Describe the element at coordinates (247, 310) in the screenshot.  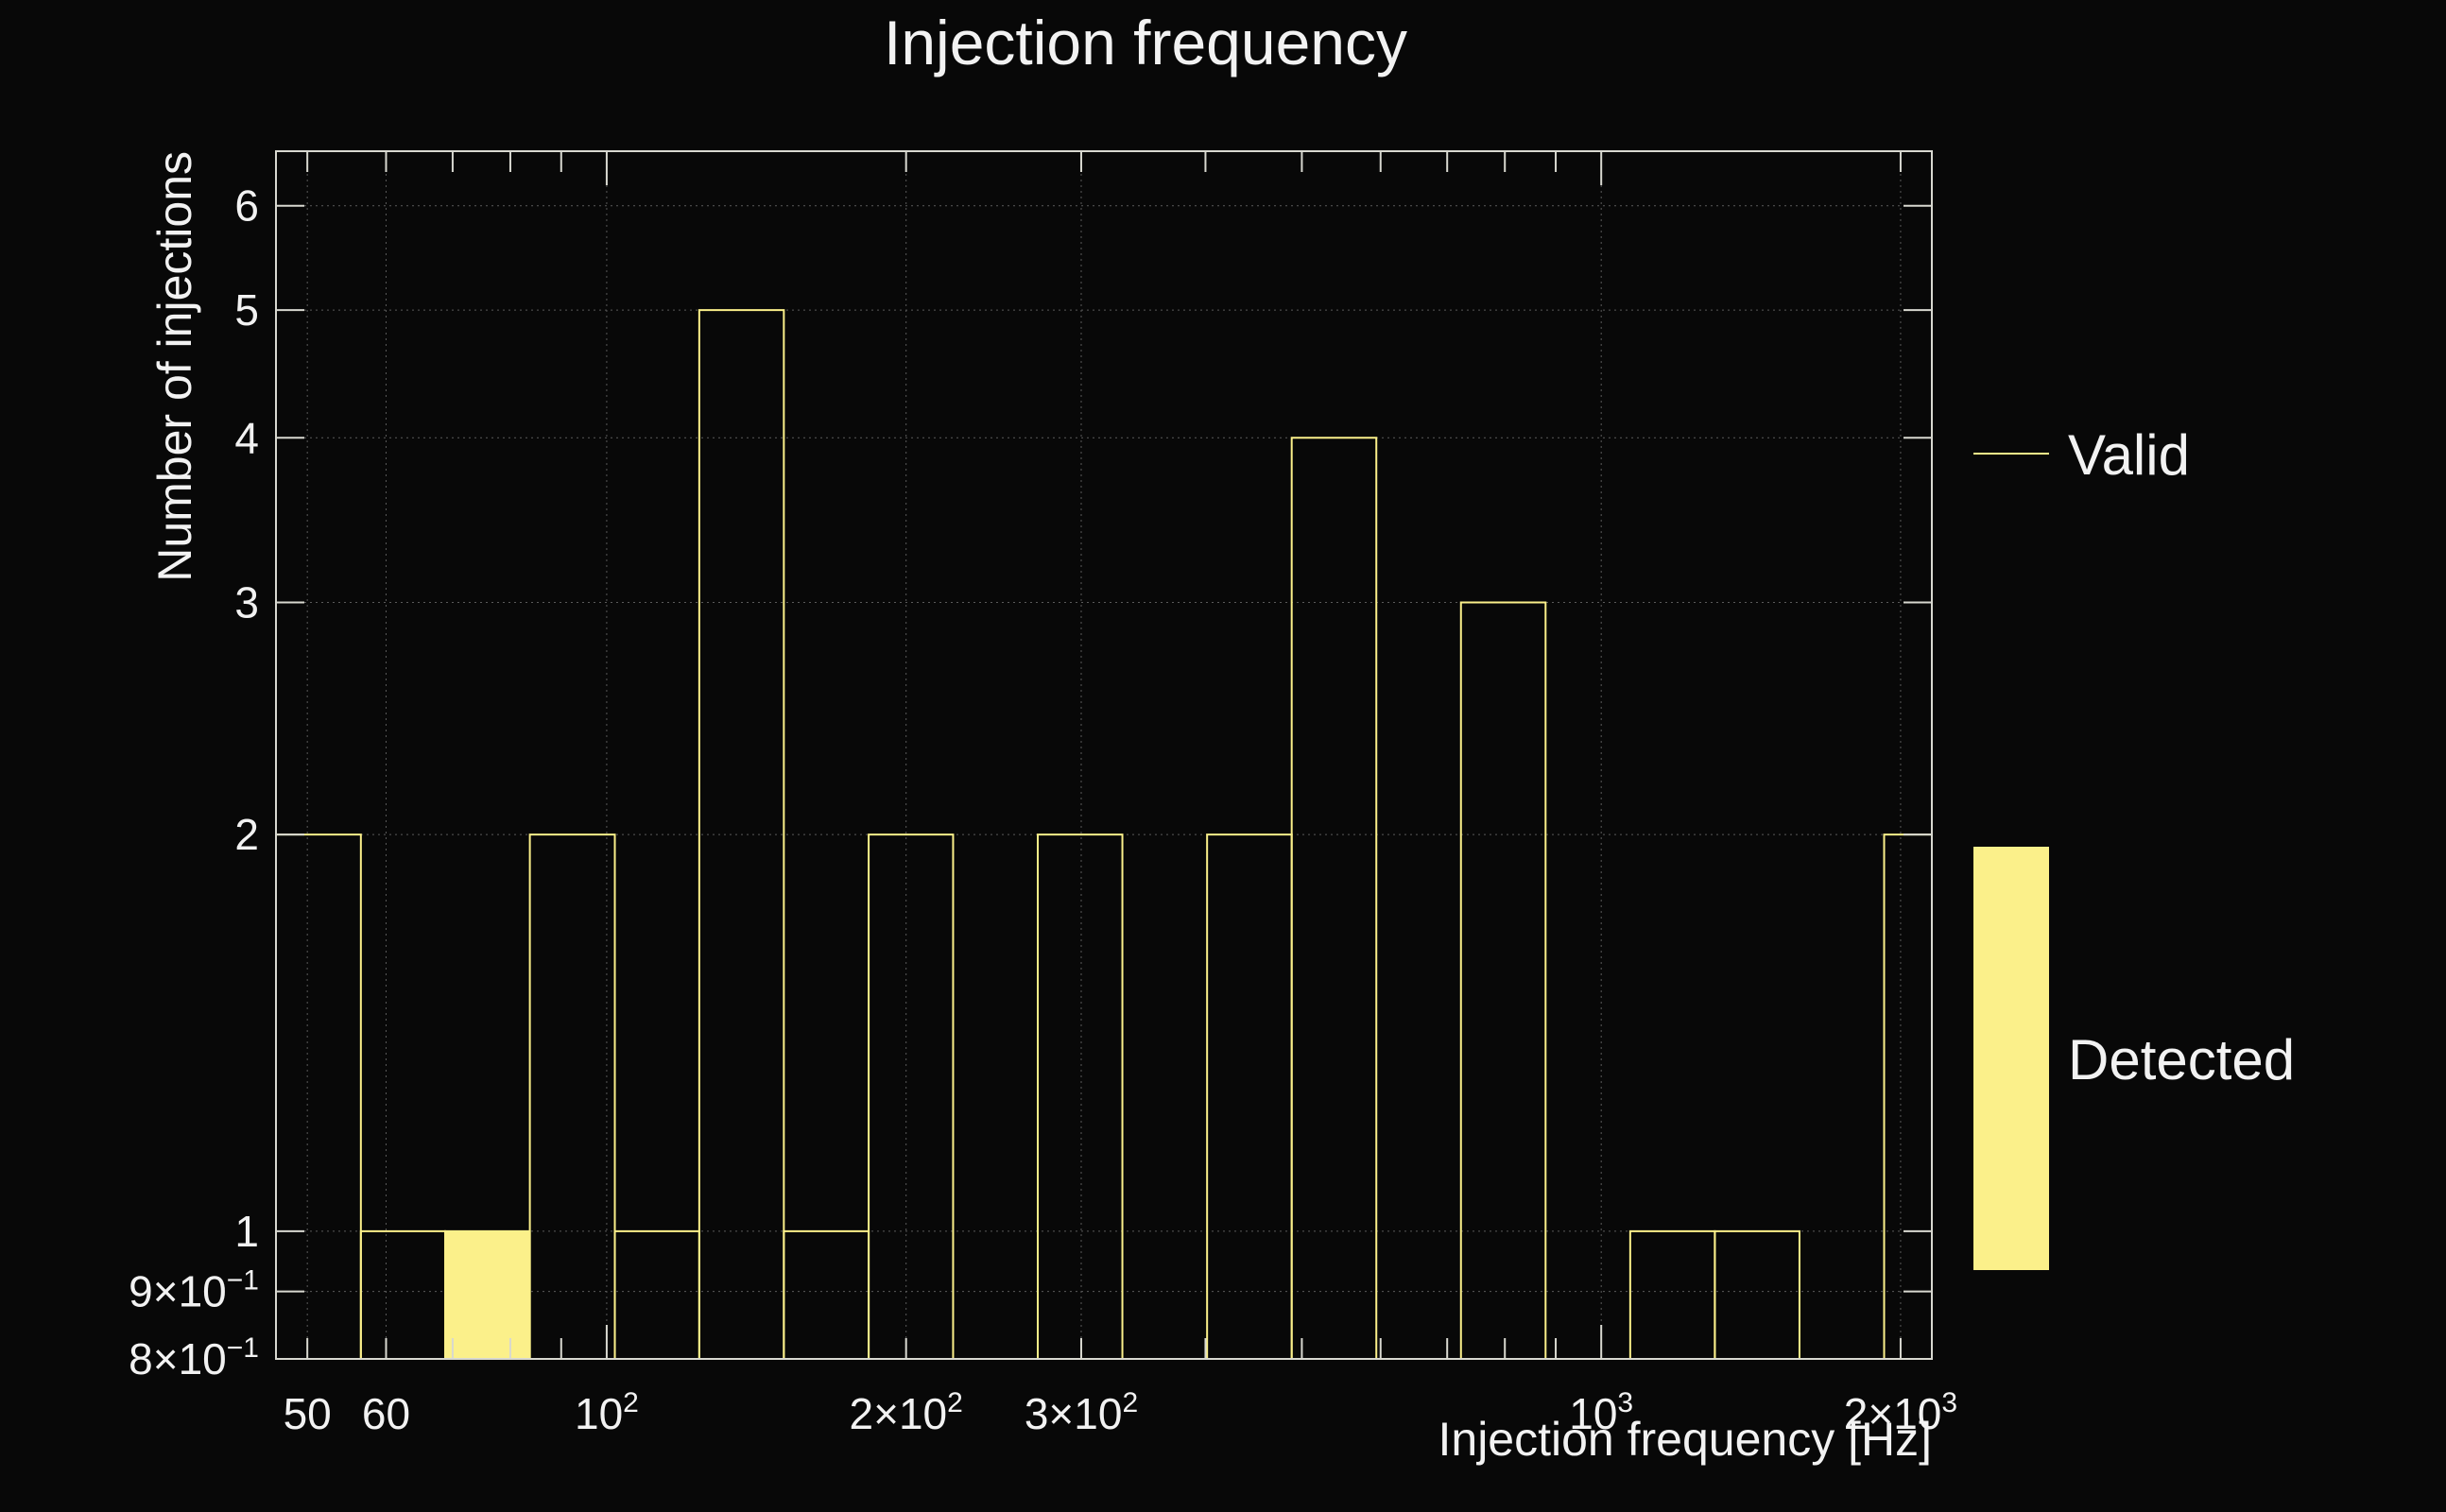
I see `y-tick-label: 5` at that location.